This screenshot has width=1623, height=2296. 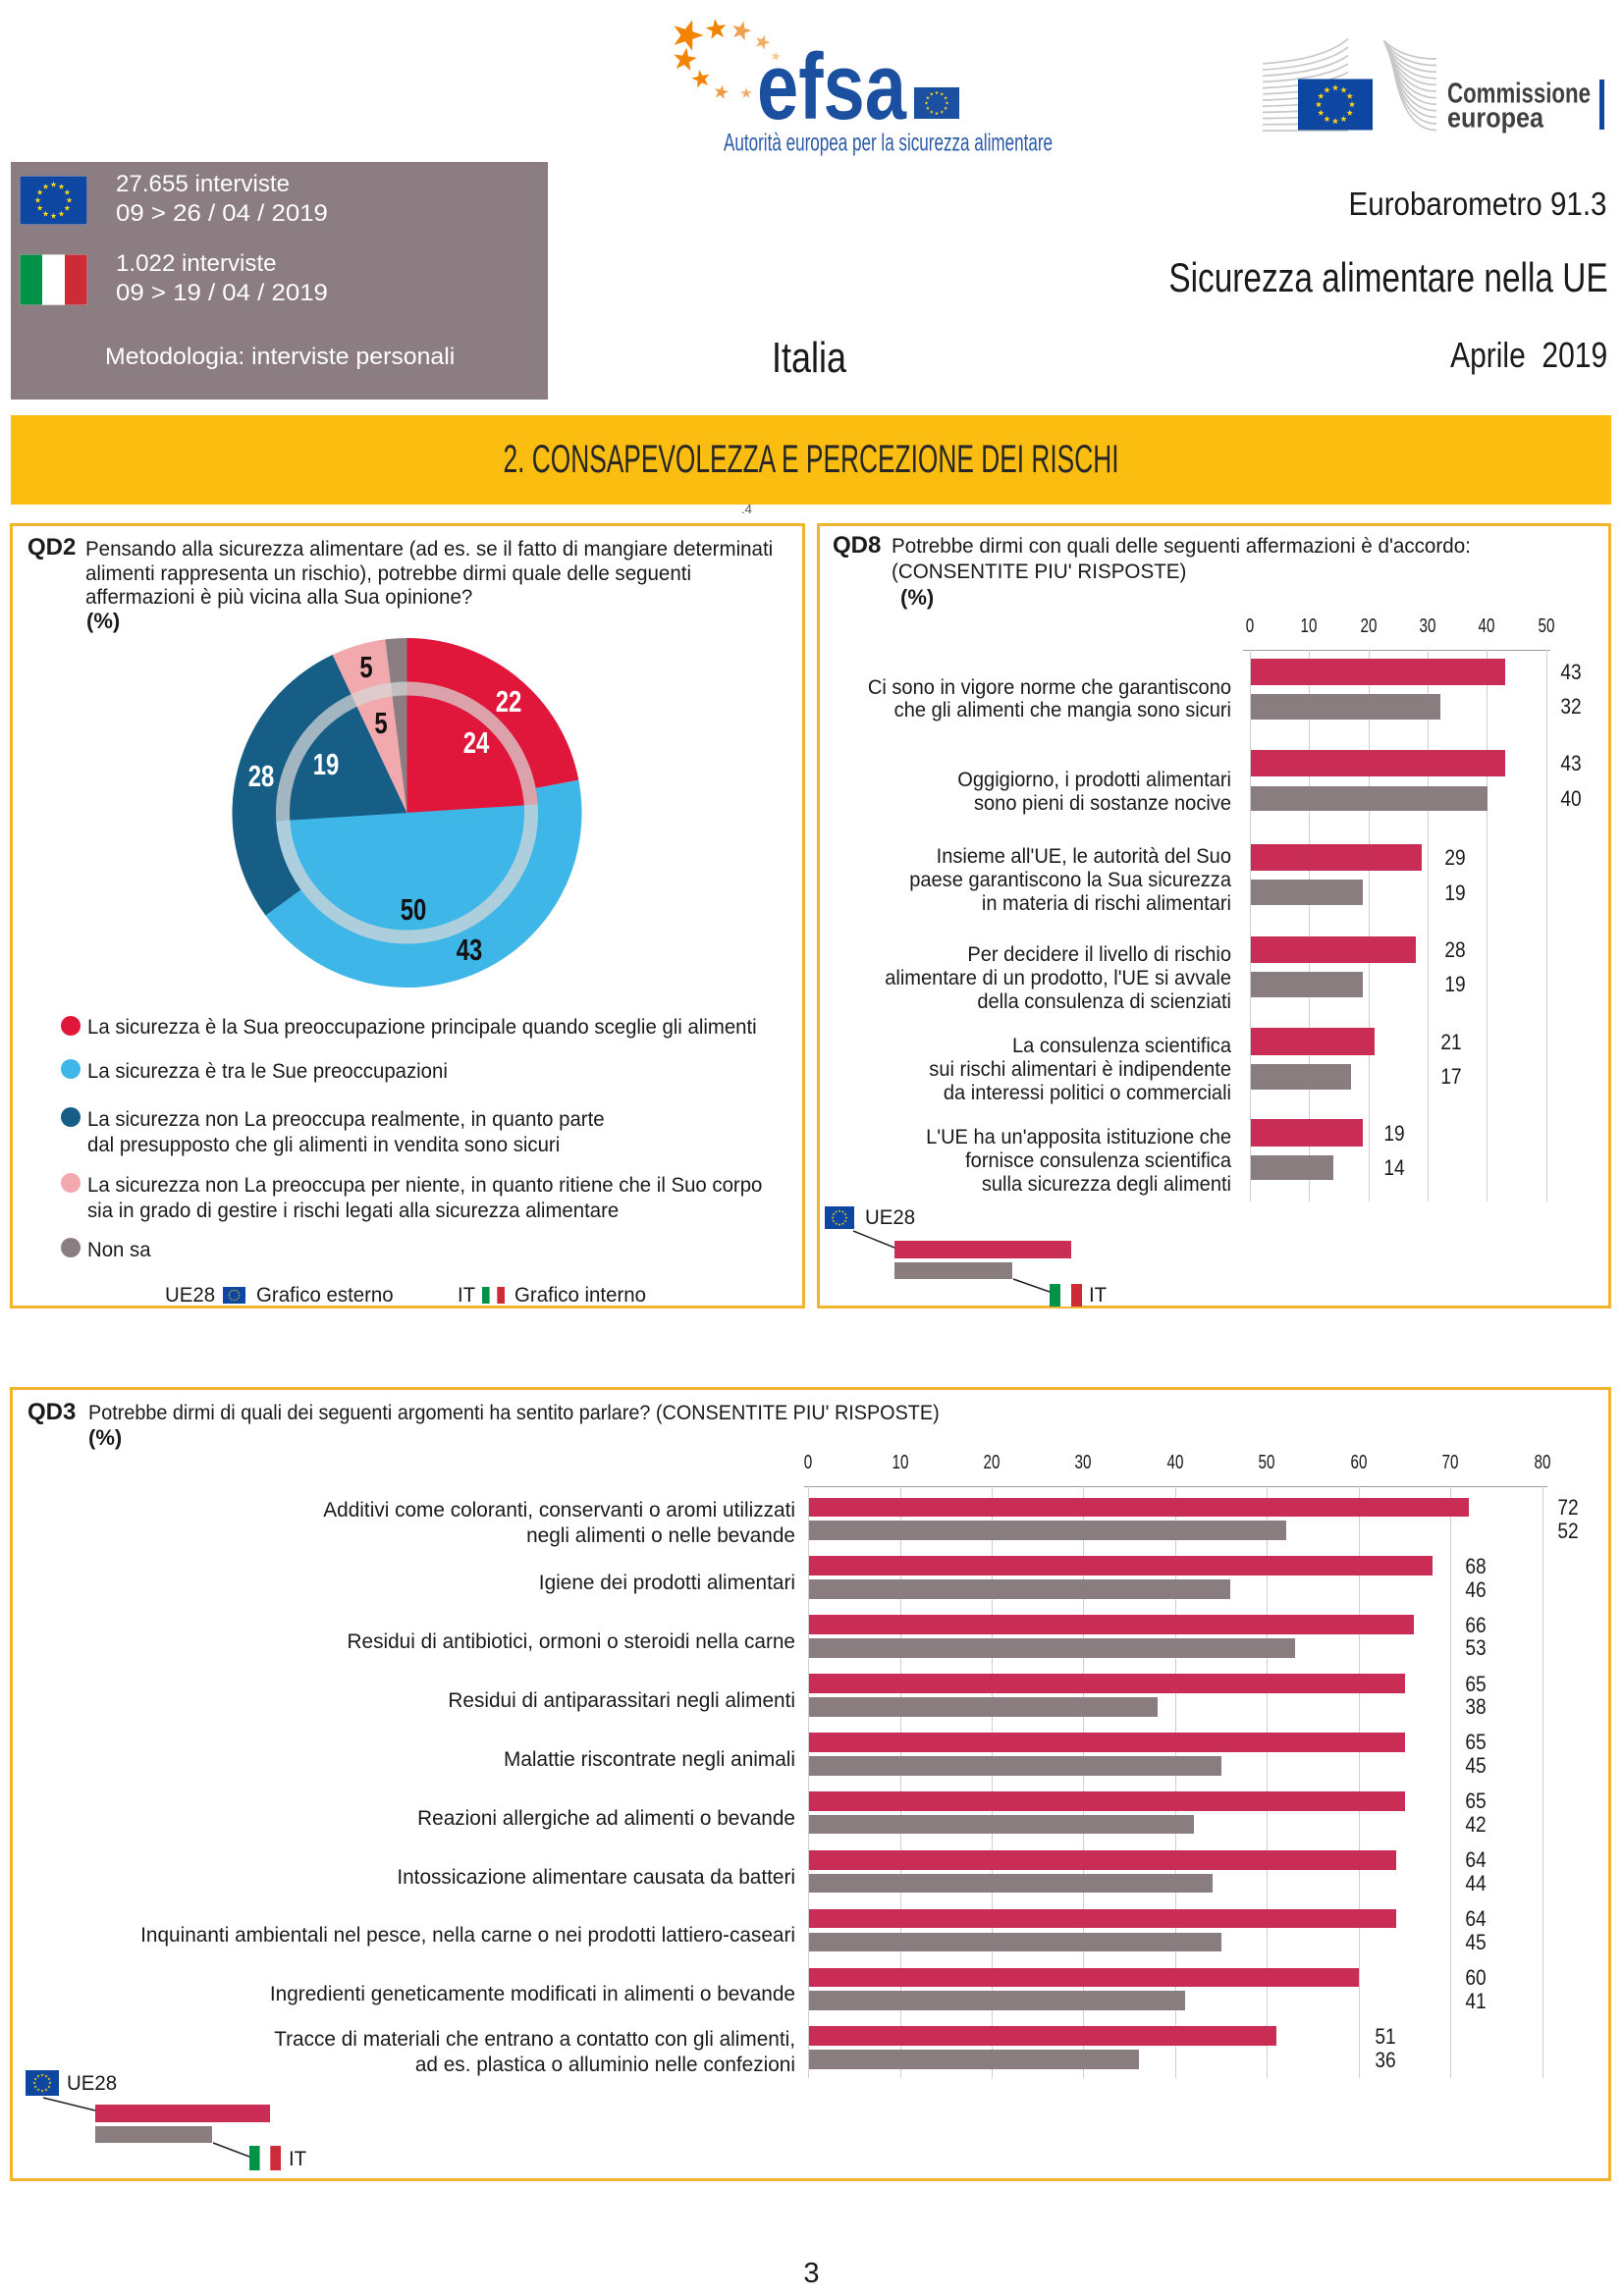 I want to click on svg-text: europea, so click(x=1495, y=118).